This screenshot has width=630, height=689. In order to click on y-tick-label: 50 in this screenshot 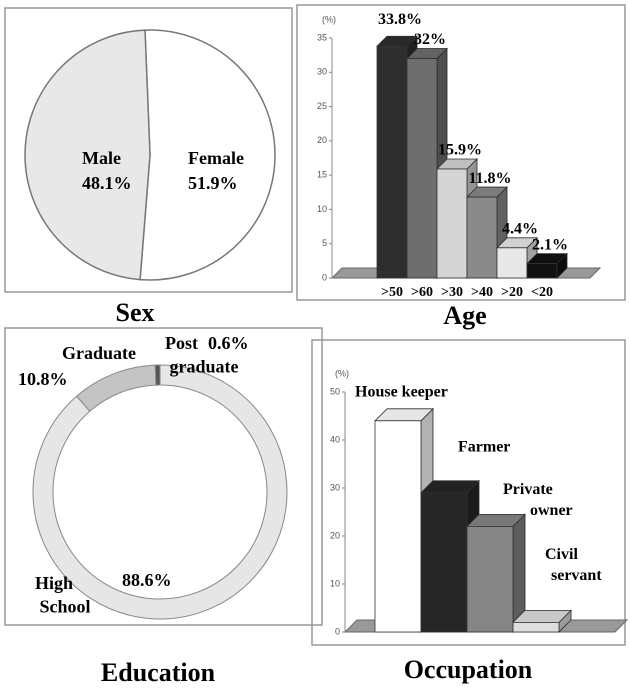, I will do `click(335, 391)`.